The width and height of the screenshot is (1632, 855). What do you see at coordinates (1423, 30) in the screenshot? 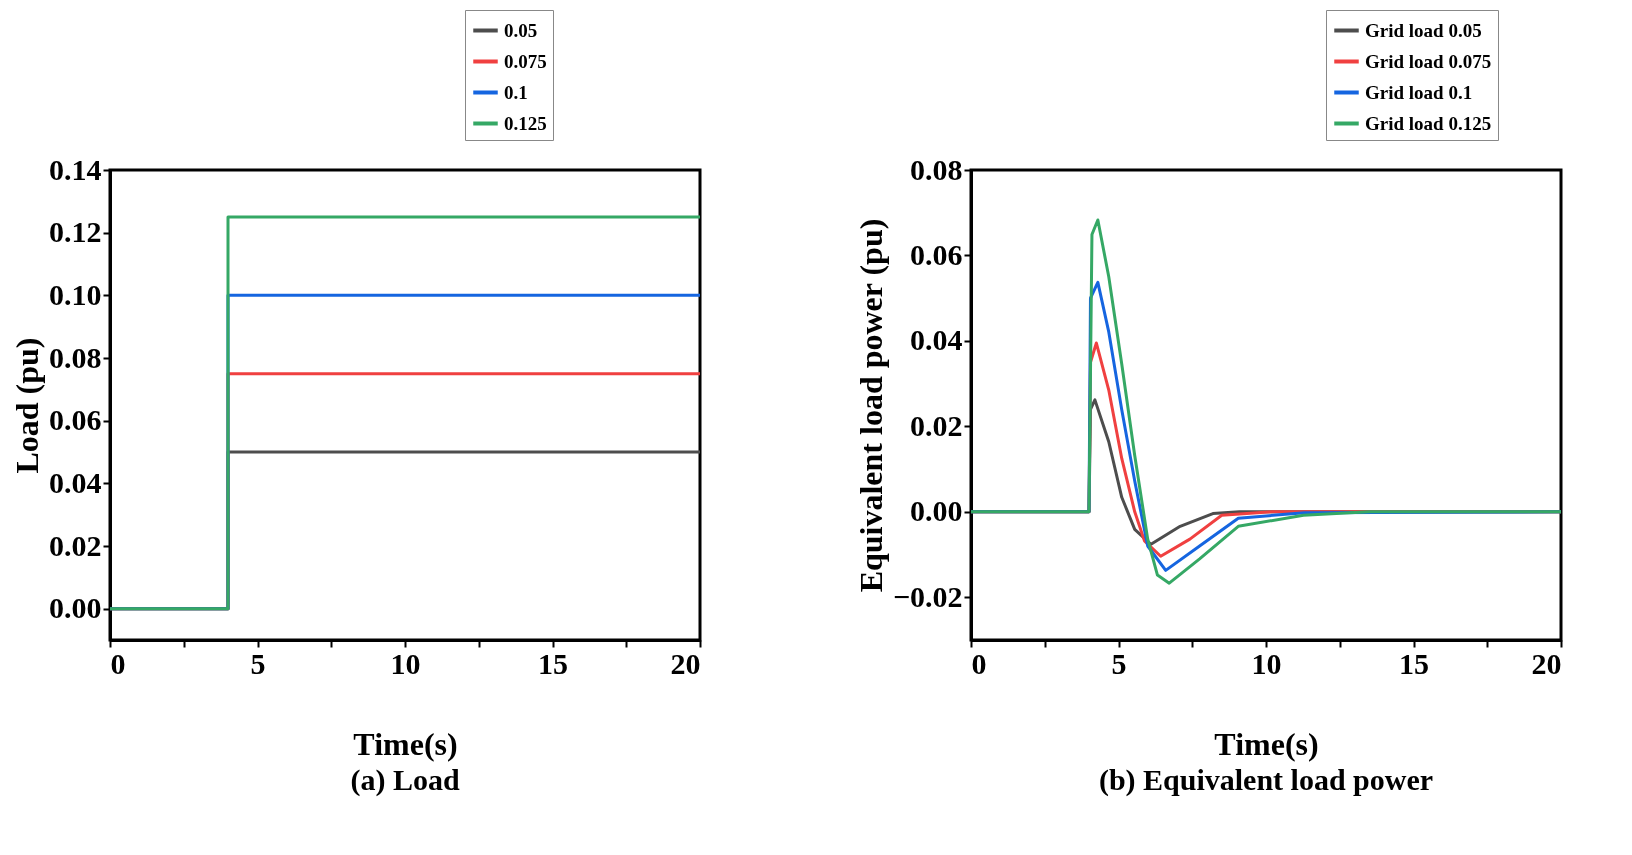
I see `legend-label: Grid load 0.05` at bounding box center [1423, 30].